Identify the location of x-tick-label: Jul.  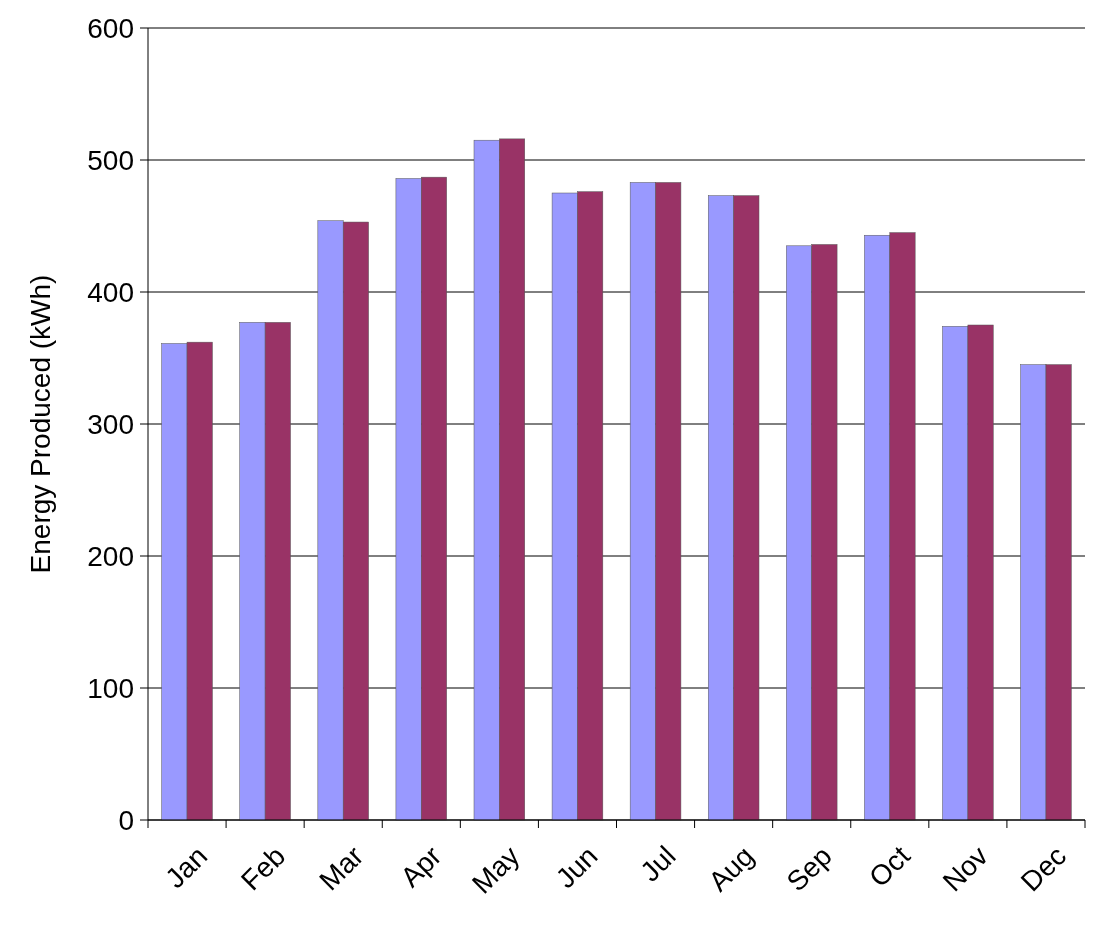
(658, 864).